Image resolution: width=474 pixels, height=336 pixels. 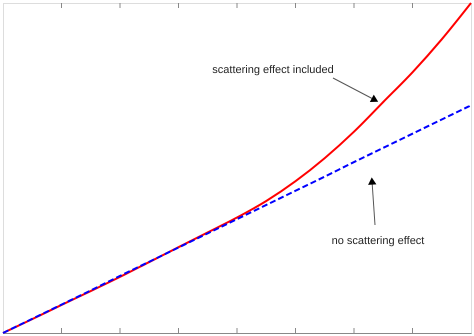 I want to click on annotation: no scattering effect, so click(x=378, y=241).